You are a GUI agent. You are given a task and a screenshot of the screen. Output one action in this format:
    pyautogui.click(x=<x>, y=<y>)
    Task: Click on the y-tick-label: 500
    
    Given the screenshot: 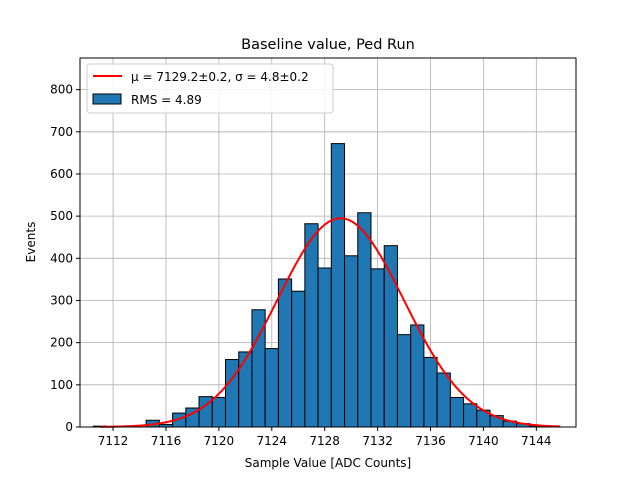 What is the action you would take?
    pyautogui.click(x=61, y=216)
    